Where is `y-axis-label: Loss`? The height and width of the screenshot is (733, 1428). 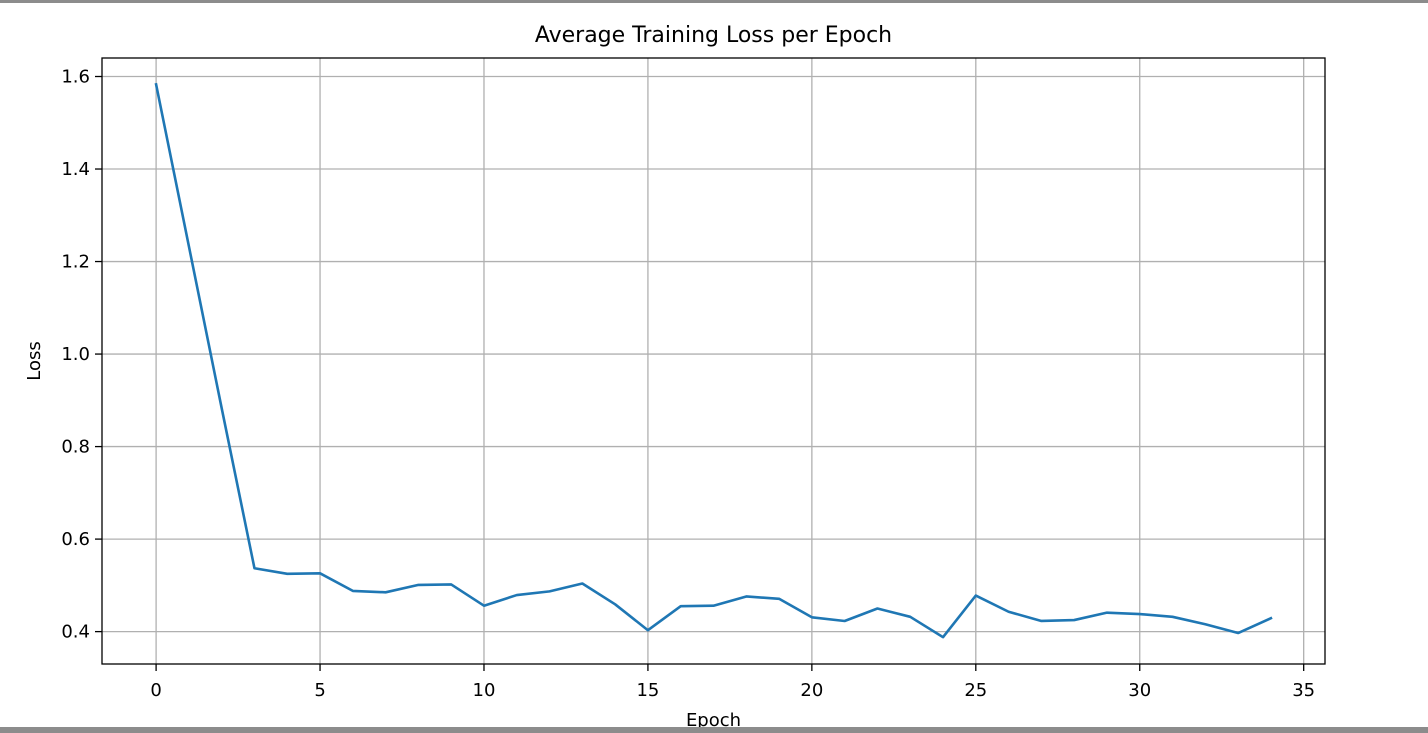 y-axis-label: Loss is located at coordinates (34, 360).